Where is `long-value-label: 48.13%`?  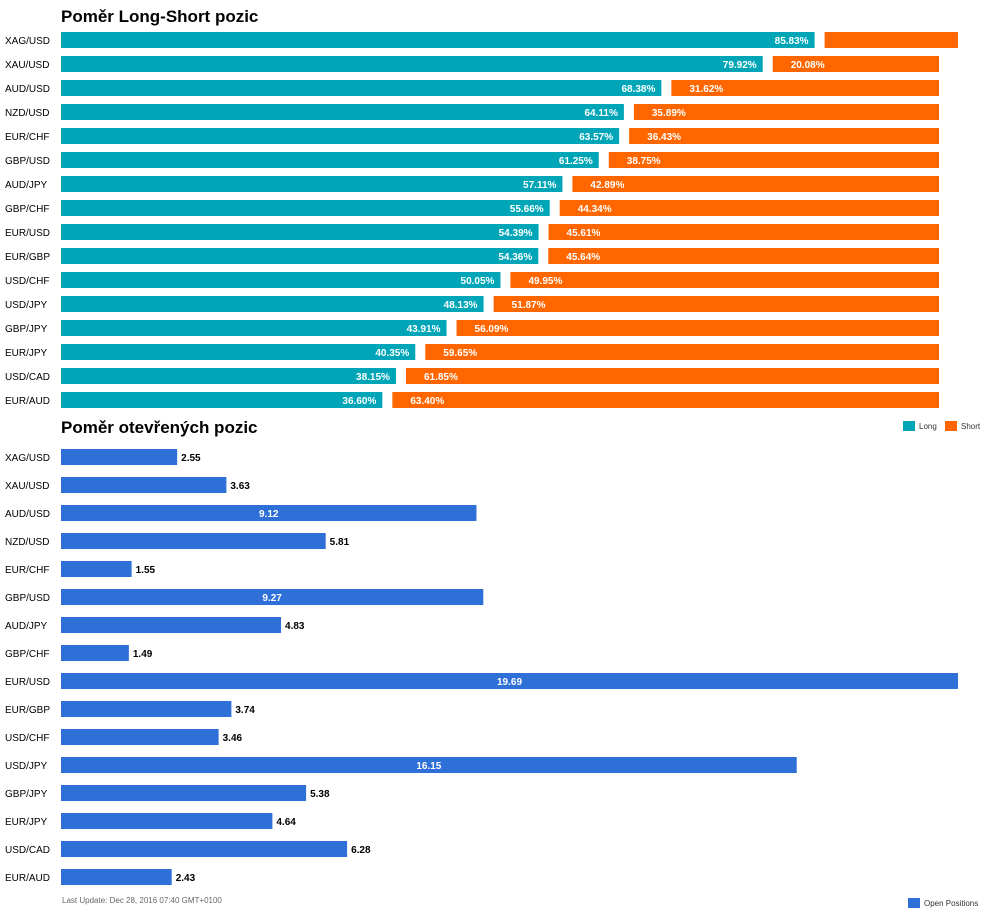 long-value-label: 48.13% is located at coordinates (461, 305).